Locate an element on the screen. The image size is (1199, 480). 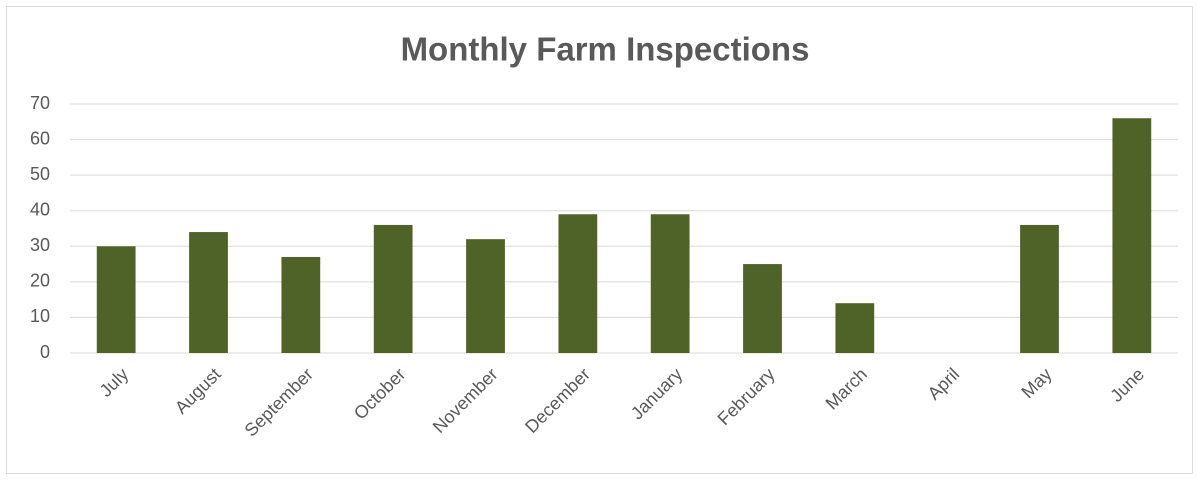
y-tick-label: 20 is located at coordinates (40, 281).